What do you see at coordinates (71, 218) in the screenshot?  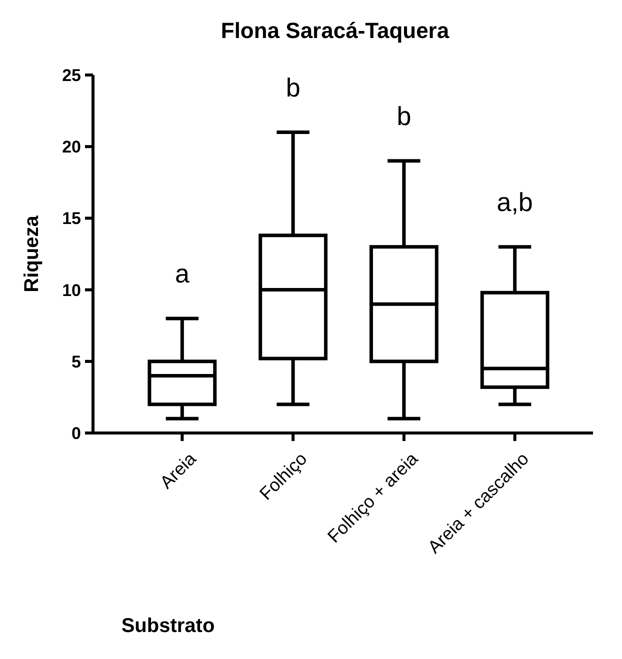 I see `y-tick-label: 15` at bounding box center [71, 218].